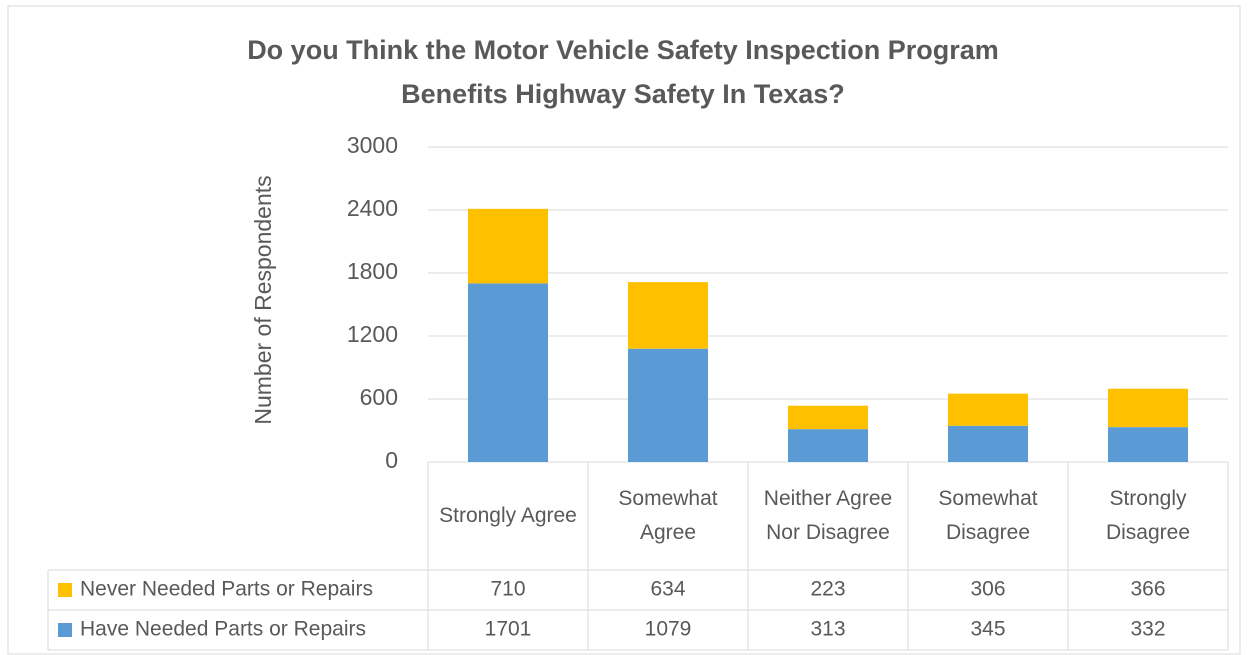 This screenshot has height=655, width=1248. What do you see at coordinates (827, 589) in the screenshot?
I see `data-label: 223` at bounding box center [827, 589].